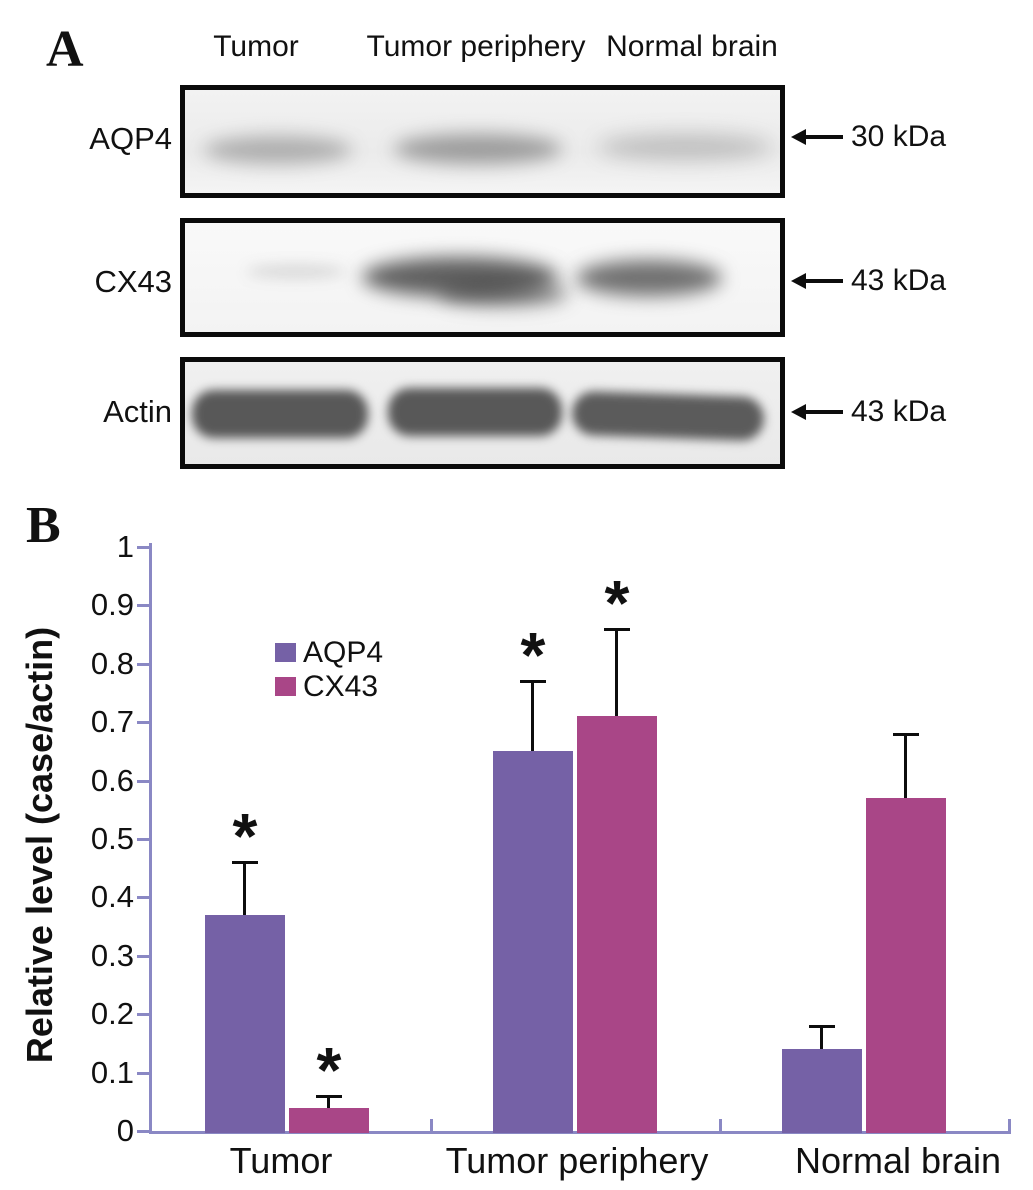 This screenshot has height=1190, width=1033. I want to click on blot-row-label-actin: Actin, so click(137, 411).